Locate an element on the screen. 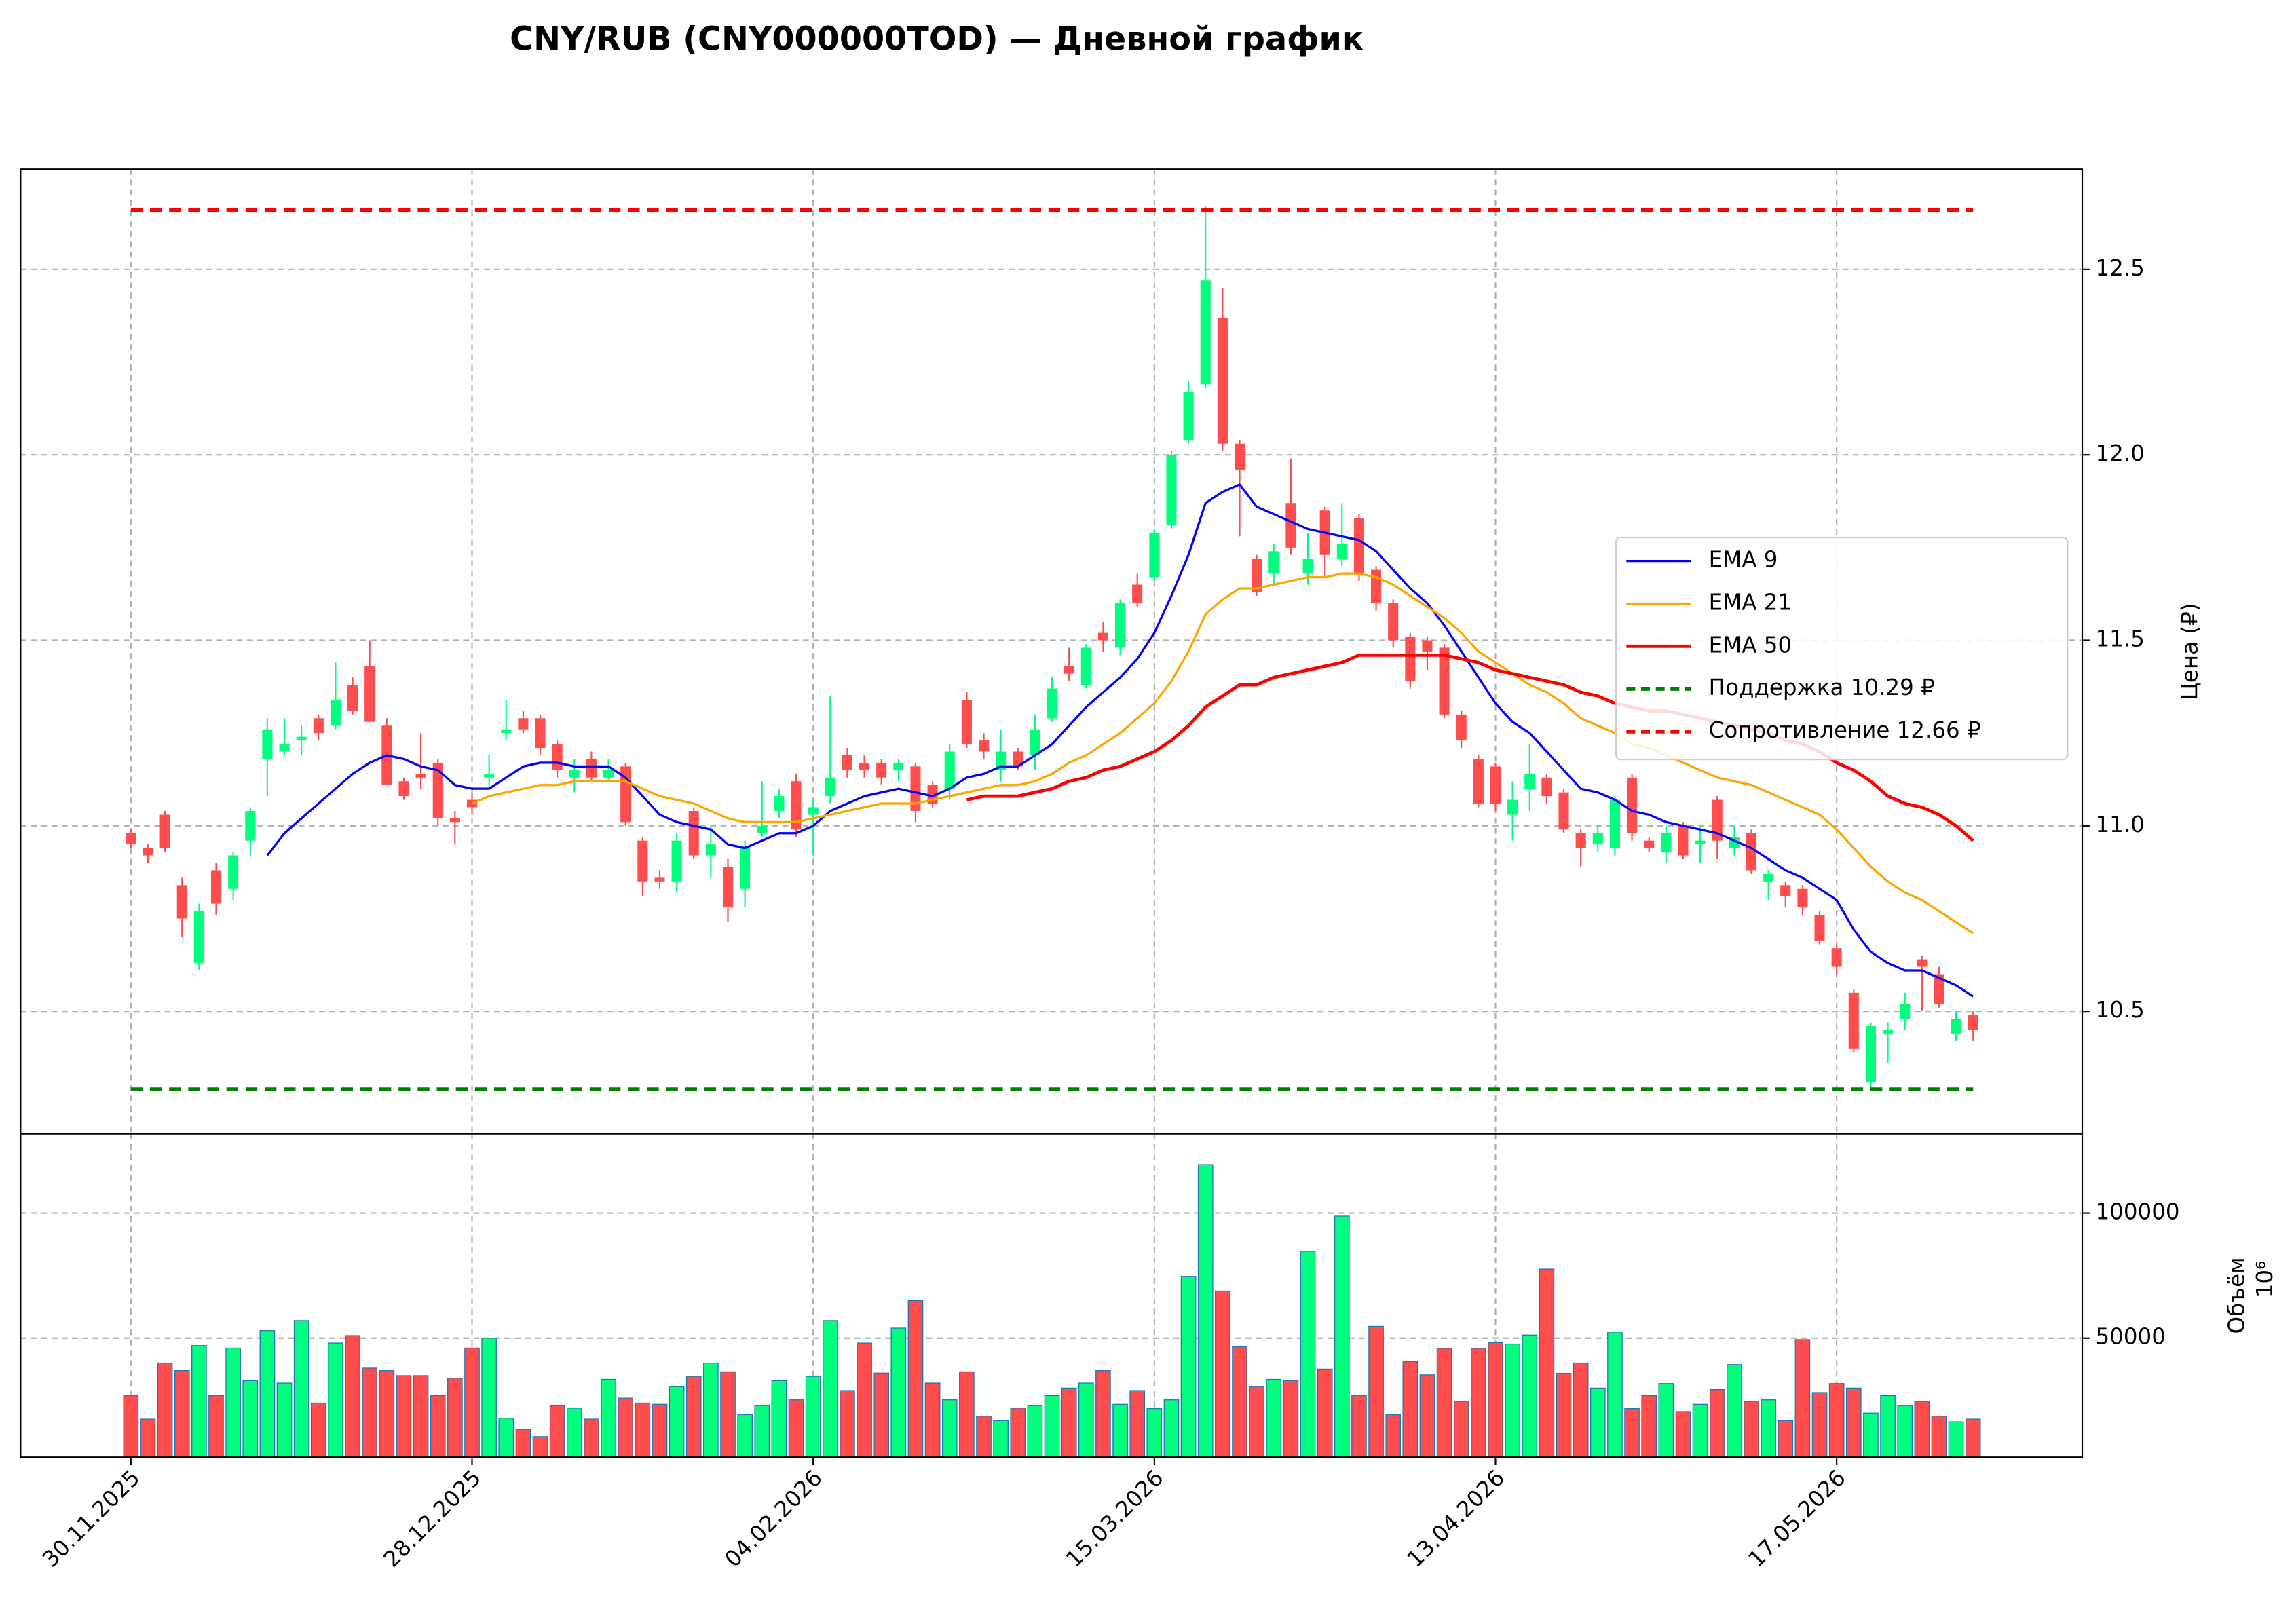 The height and width of the screenshot is (1624, 2294). y-tick-label: 12.0 is located at coordinates (2119, 453).